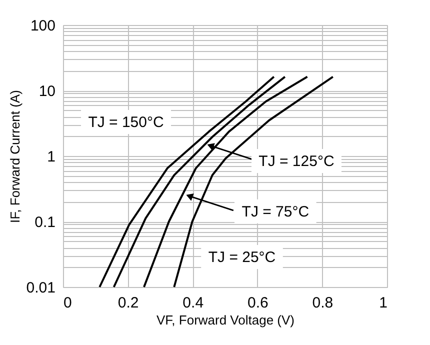 This screenshot has height=345, width=430. I want to click on x-tick-label: 0.2, so click(128, 303).